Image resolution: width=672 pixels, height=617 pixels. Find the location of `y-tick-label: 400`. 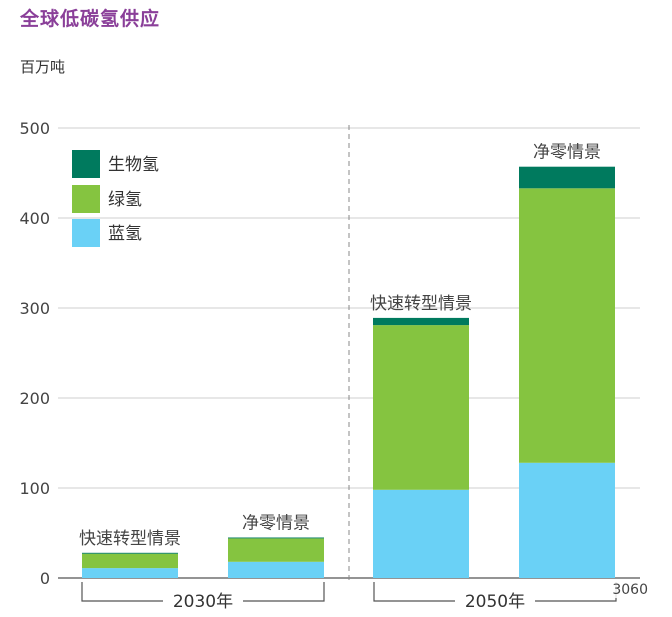

y-tick-label: 400 is located at coordinates (34, 218).